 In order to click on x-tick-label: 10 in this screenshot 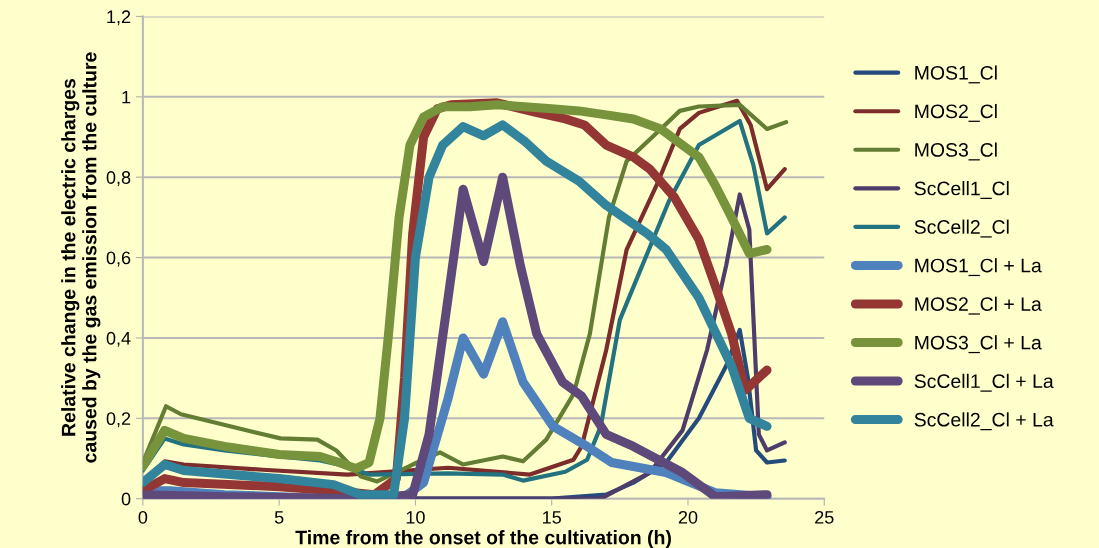, I will do `click(415, 517)`.